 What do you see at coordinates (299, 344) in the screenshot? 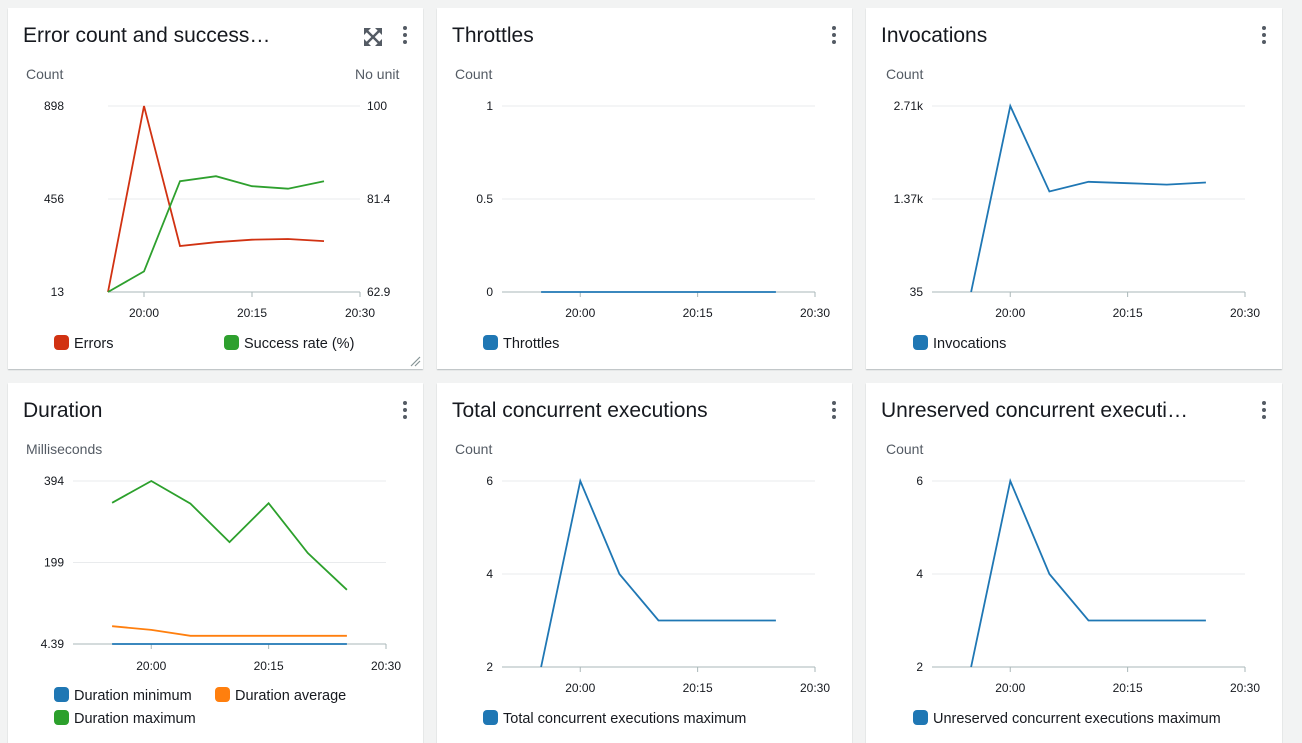
I see `legend-label: Success rate (%)` at bounding box center [299, 344].